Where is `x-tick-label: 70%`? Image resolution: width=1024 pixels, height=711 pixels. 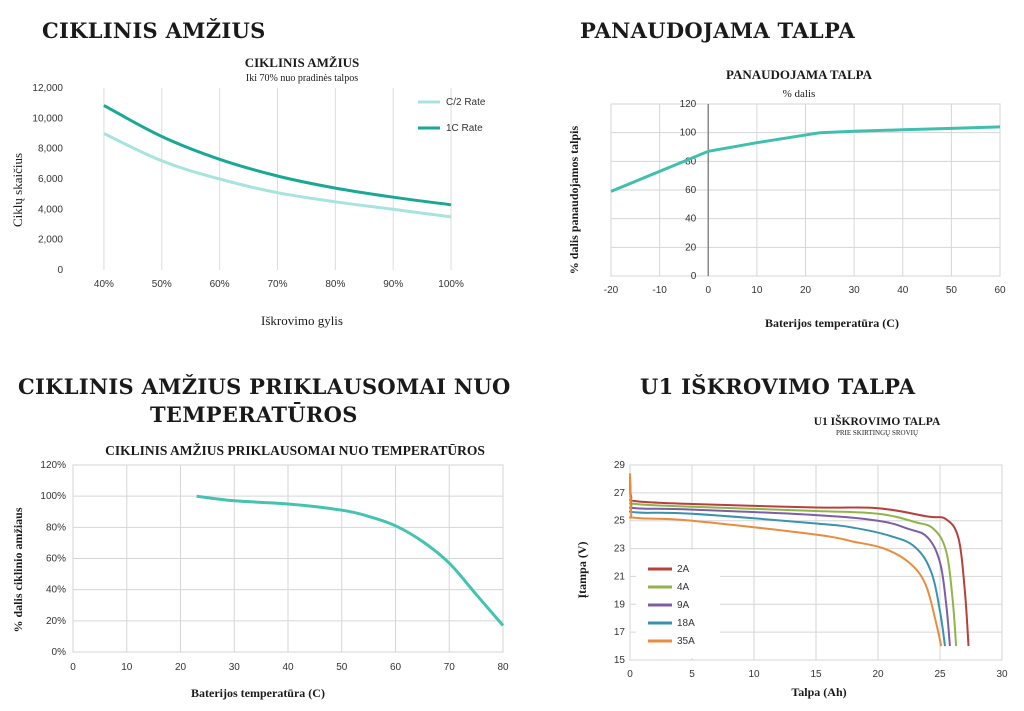
x-tick-label: 70% is located at coordinates (277, 284).